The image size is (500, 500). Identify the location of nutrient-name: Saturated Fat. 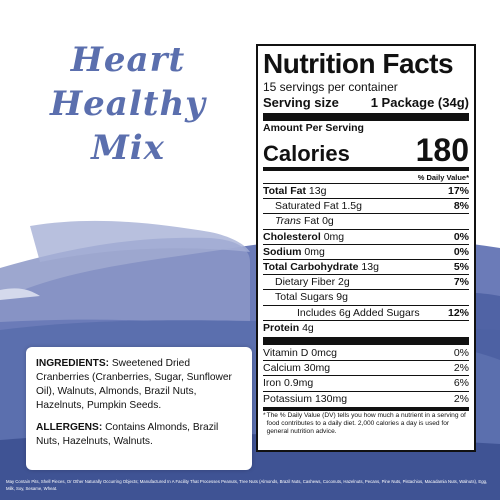
(307, 206).